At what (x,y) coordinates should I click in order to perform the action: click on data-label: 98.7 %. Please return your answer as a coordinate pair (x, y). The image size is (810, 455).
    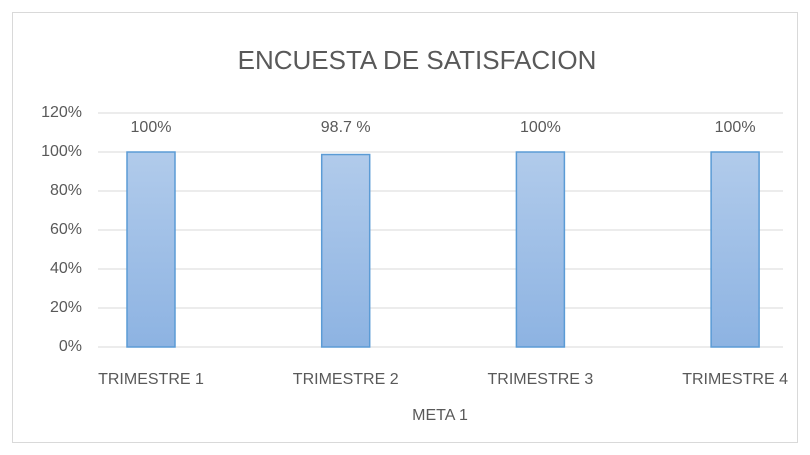
    Looking at the image, I should click on (346, 127).